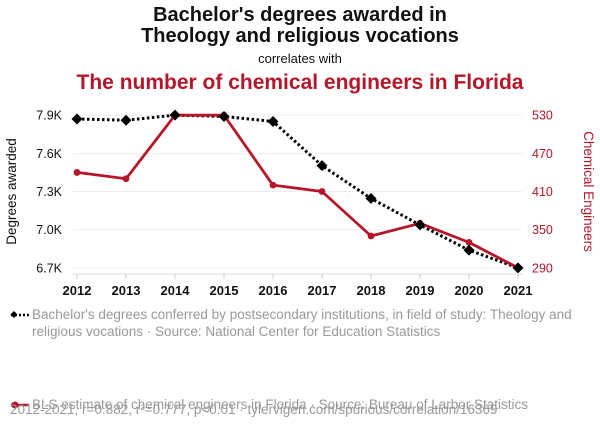  Describe the element at coordinates (588, 191) in the screenshot. I see `y-axis-label-right: Chemical Engineers` at that location.